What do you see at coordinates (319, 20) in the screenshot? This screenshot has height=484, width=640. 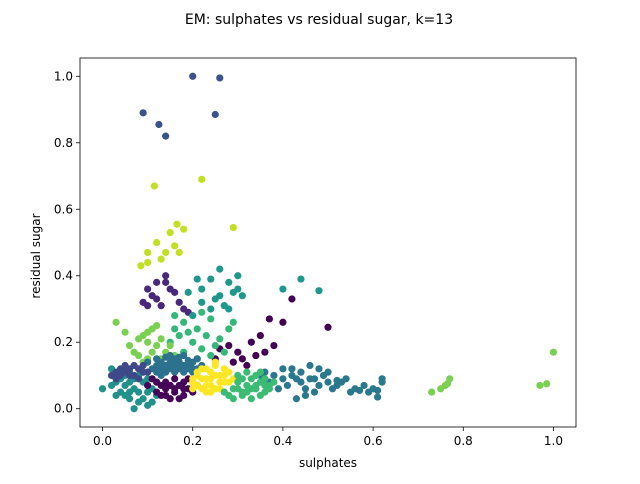 I see `chart-title: EM: sulphates vs residual sugar, k=13` at bounding box center [319, 20].